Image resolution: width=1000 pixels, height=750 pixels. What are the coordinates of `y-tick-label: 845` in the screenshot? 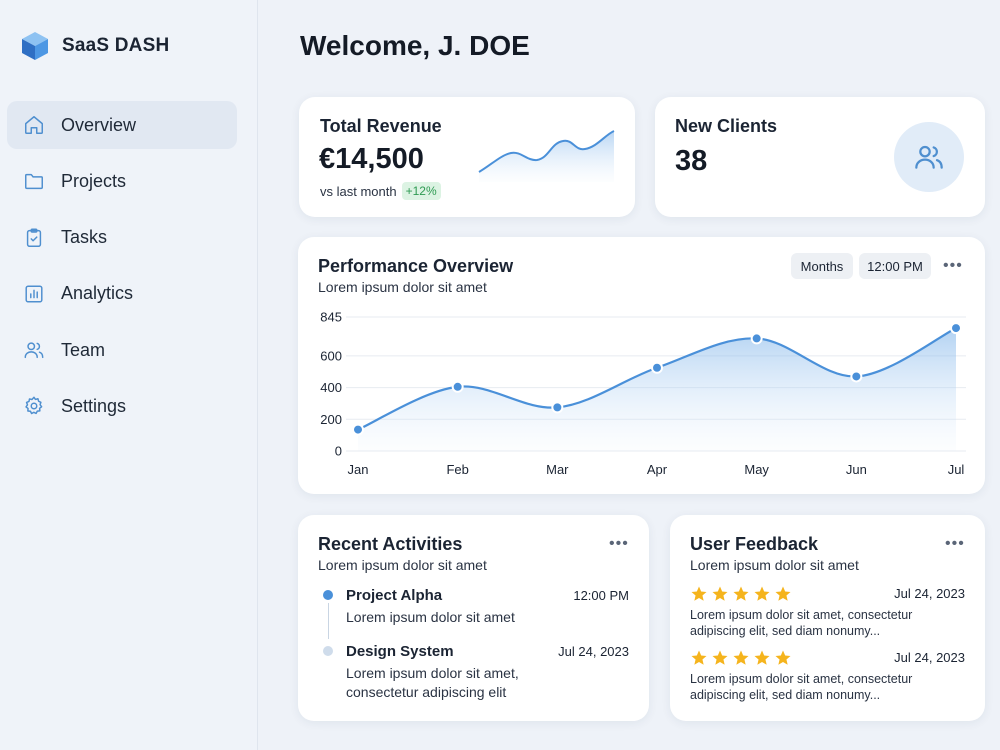 It's located at (331, 317).